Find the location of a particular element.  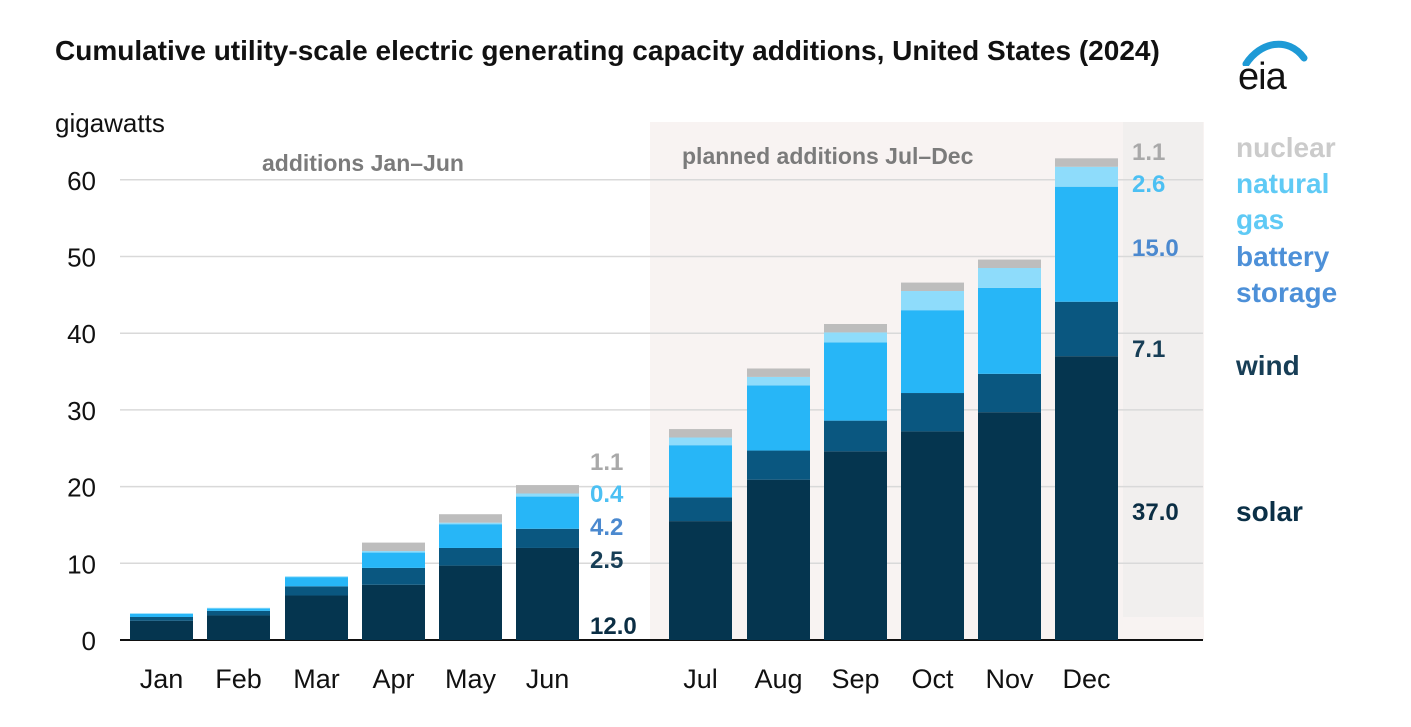

bar-segment-solar-apr is located at coordinates (393, 612).